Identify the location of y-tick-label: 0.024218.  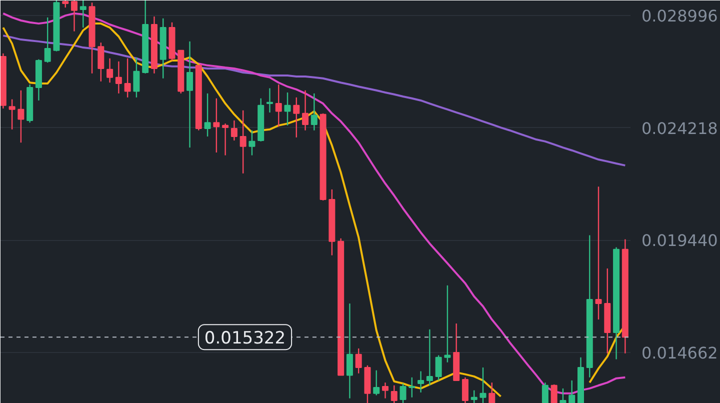
(680, 128).